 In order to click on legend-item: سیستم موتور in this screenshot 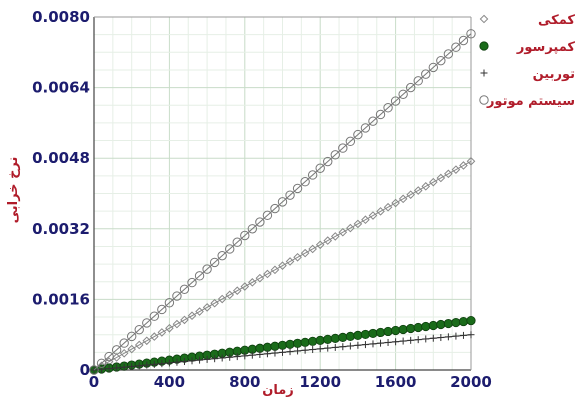, I will do `click(527, 101)`.